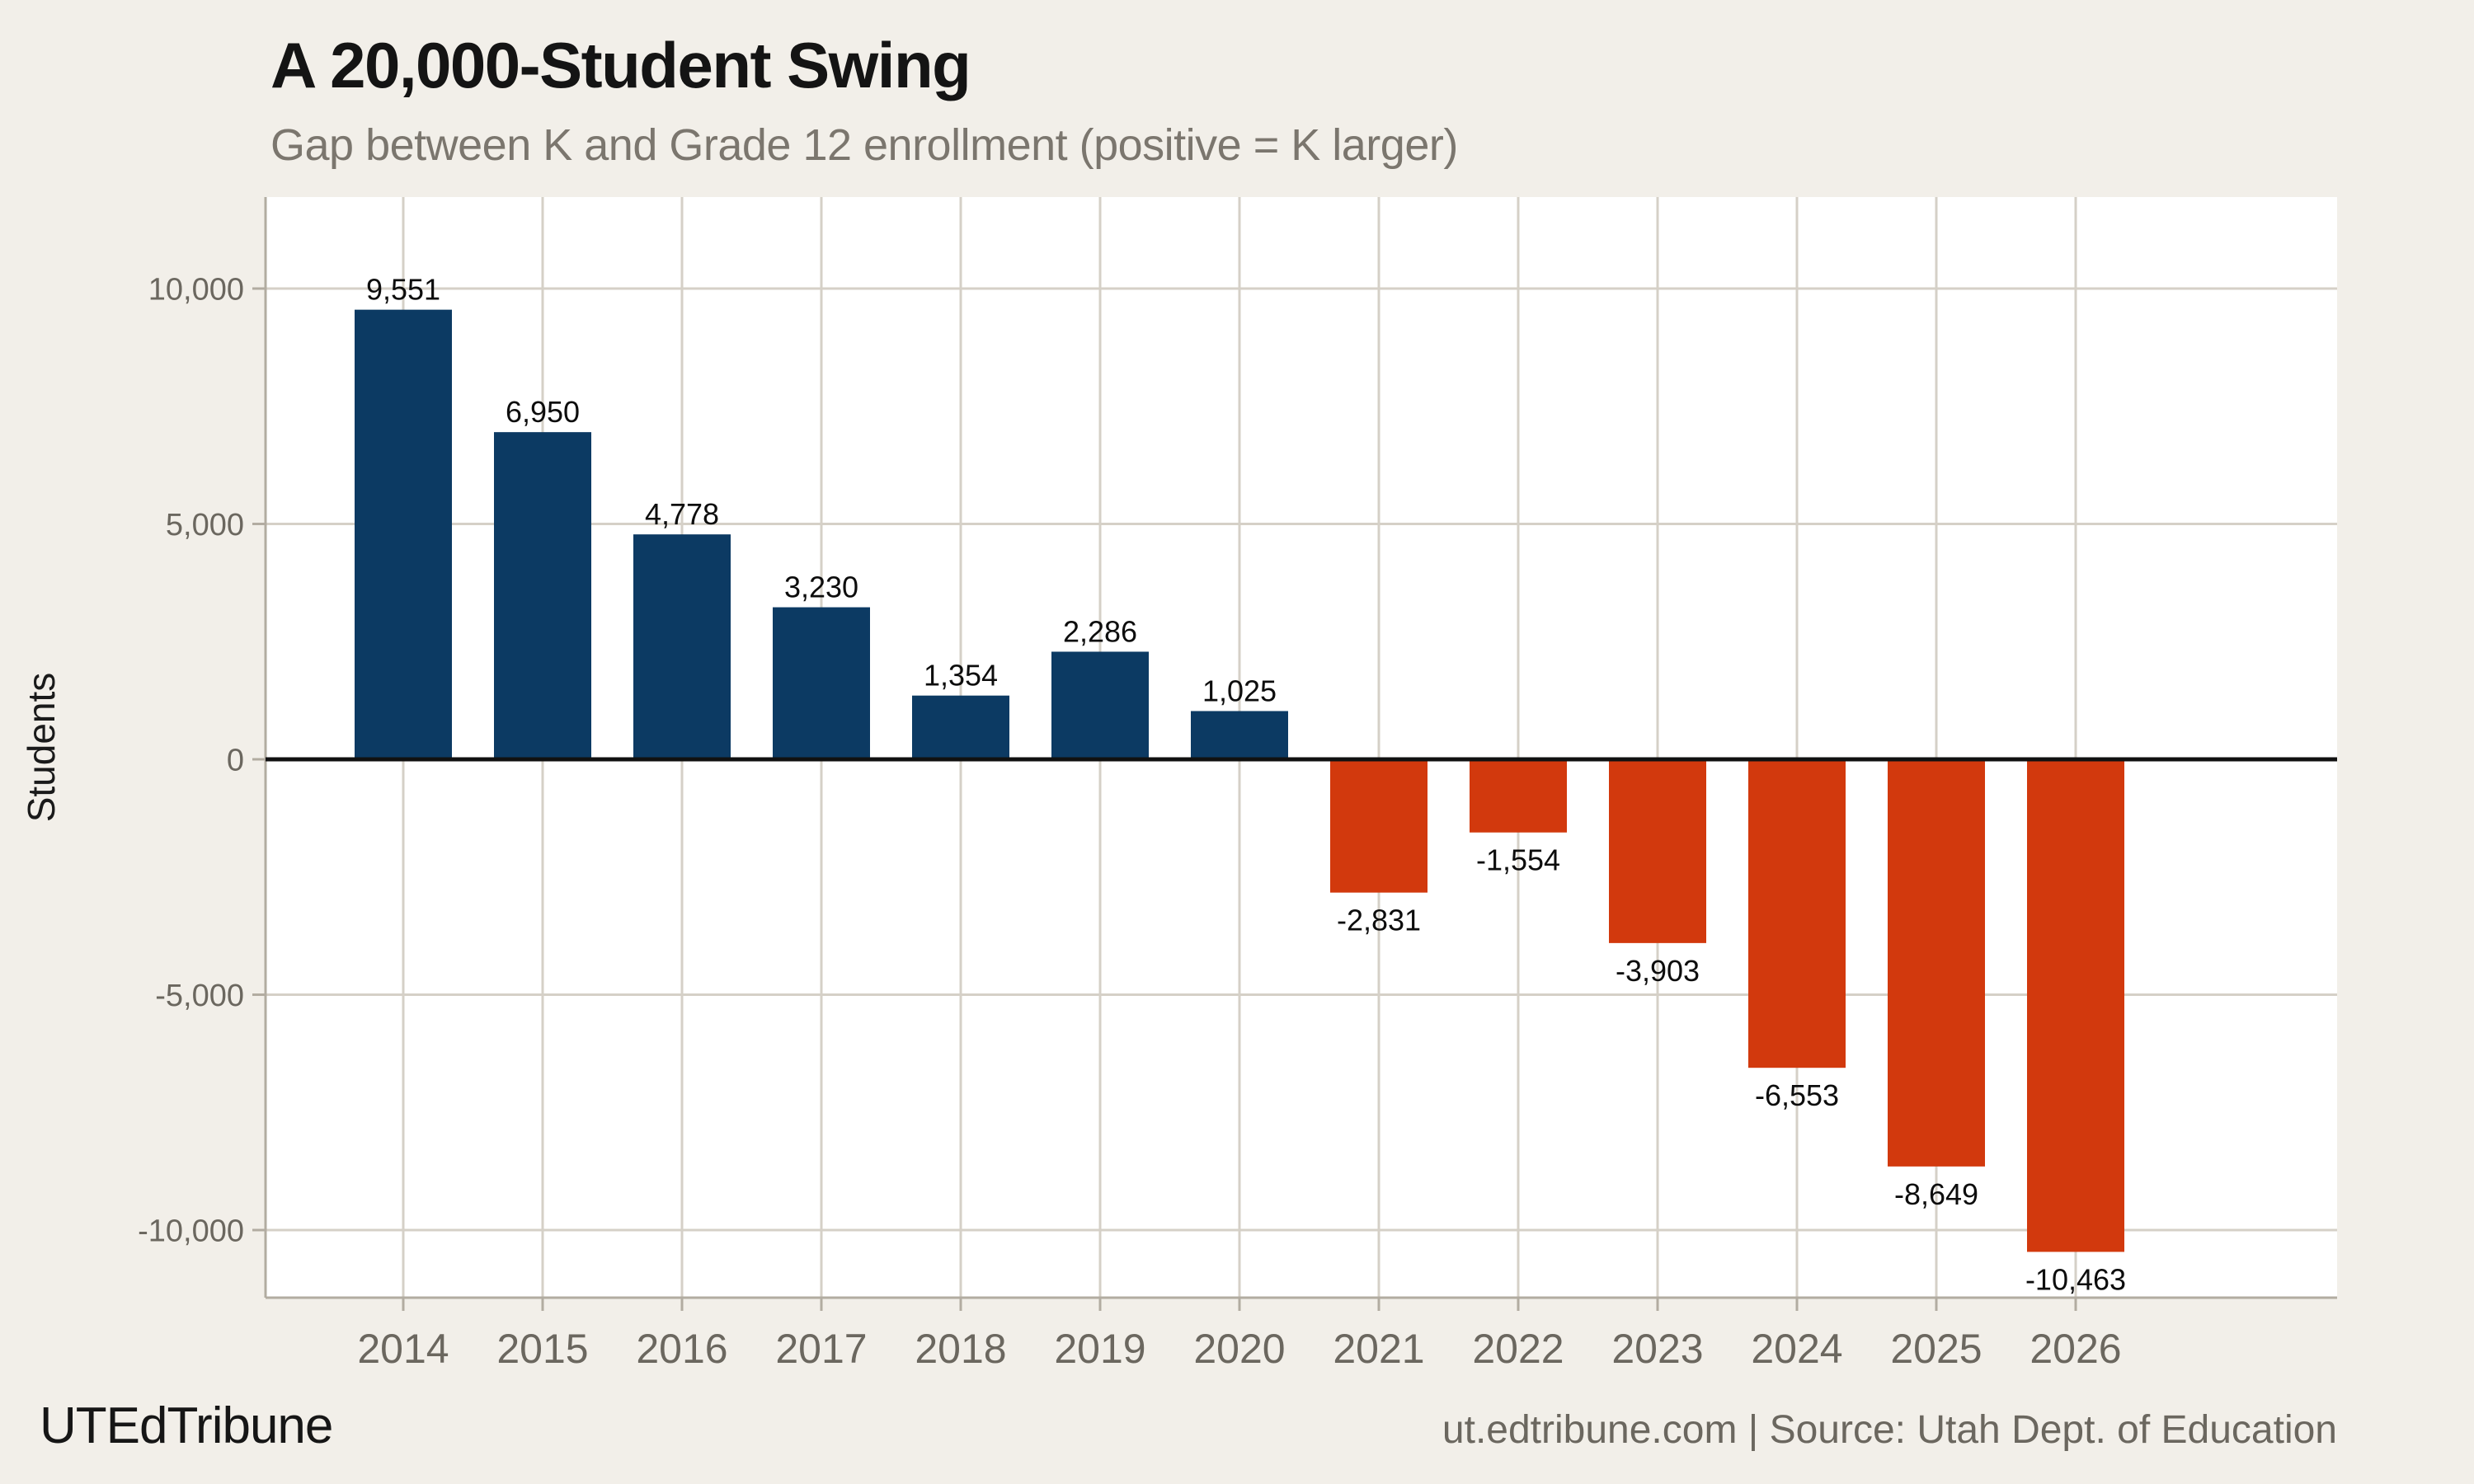  What do you see at coordinates (681, 1349) in the screenshot?
I see `x-tick-label-2016: 2016` at bounding box center [681, 1349].